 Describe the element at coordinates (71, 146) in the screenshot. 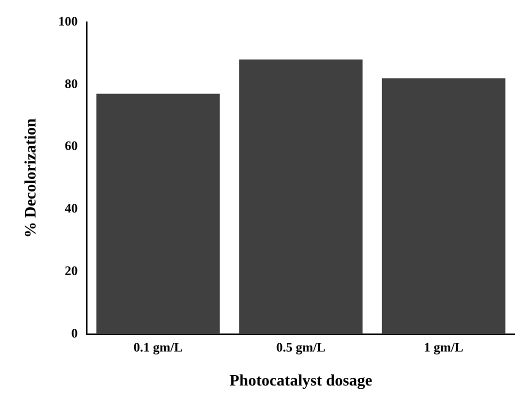

I see `y-tick-label: 60` at that location.